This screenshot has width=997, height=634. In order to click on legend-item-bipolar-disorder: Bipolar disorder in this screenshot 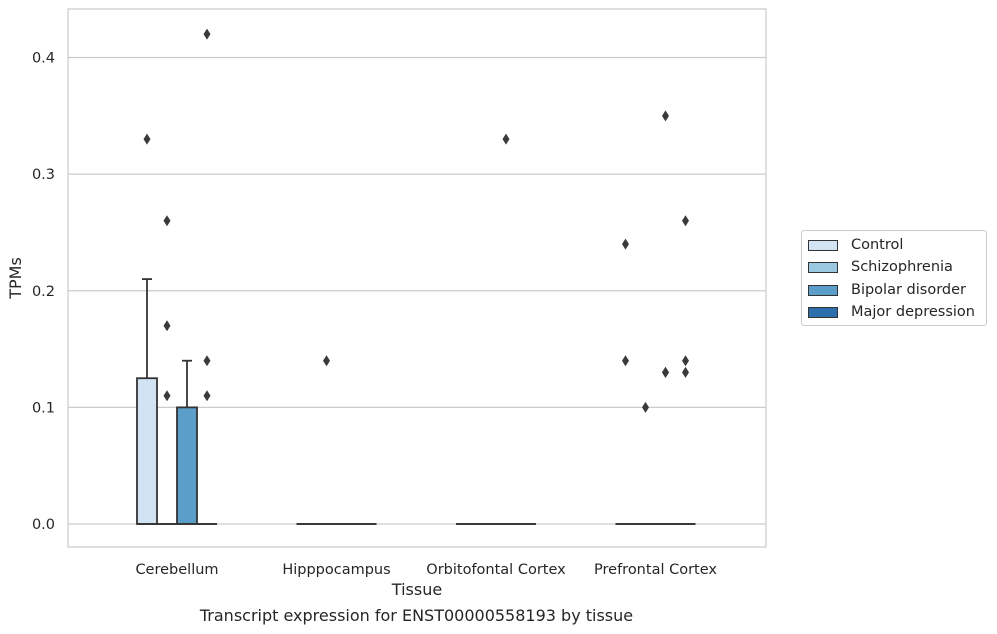, I will do `click(887, 290)`.